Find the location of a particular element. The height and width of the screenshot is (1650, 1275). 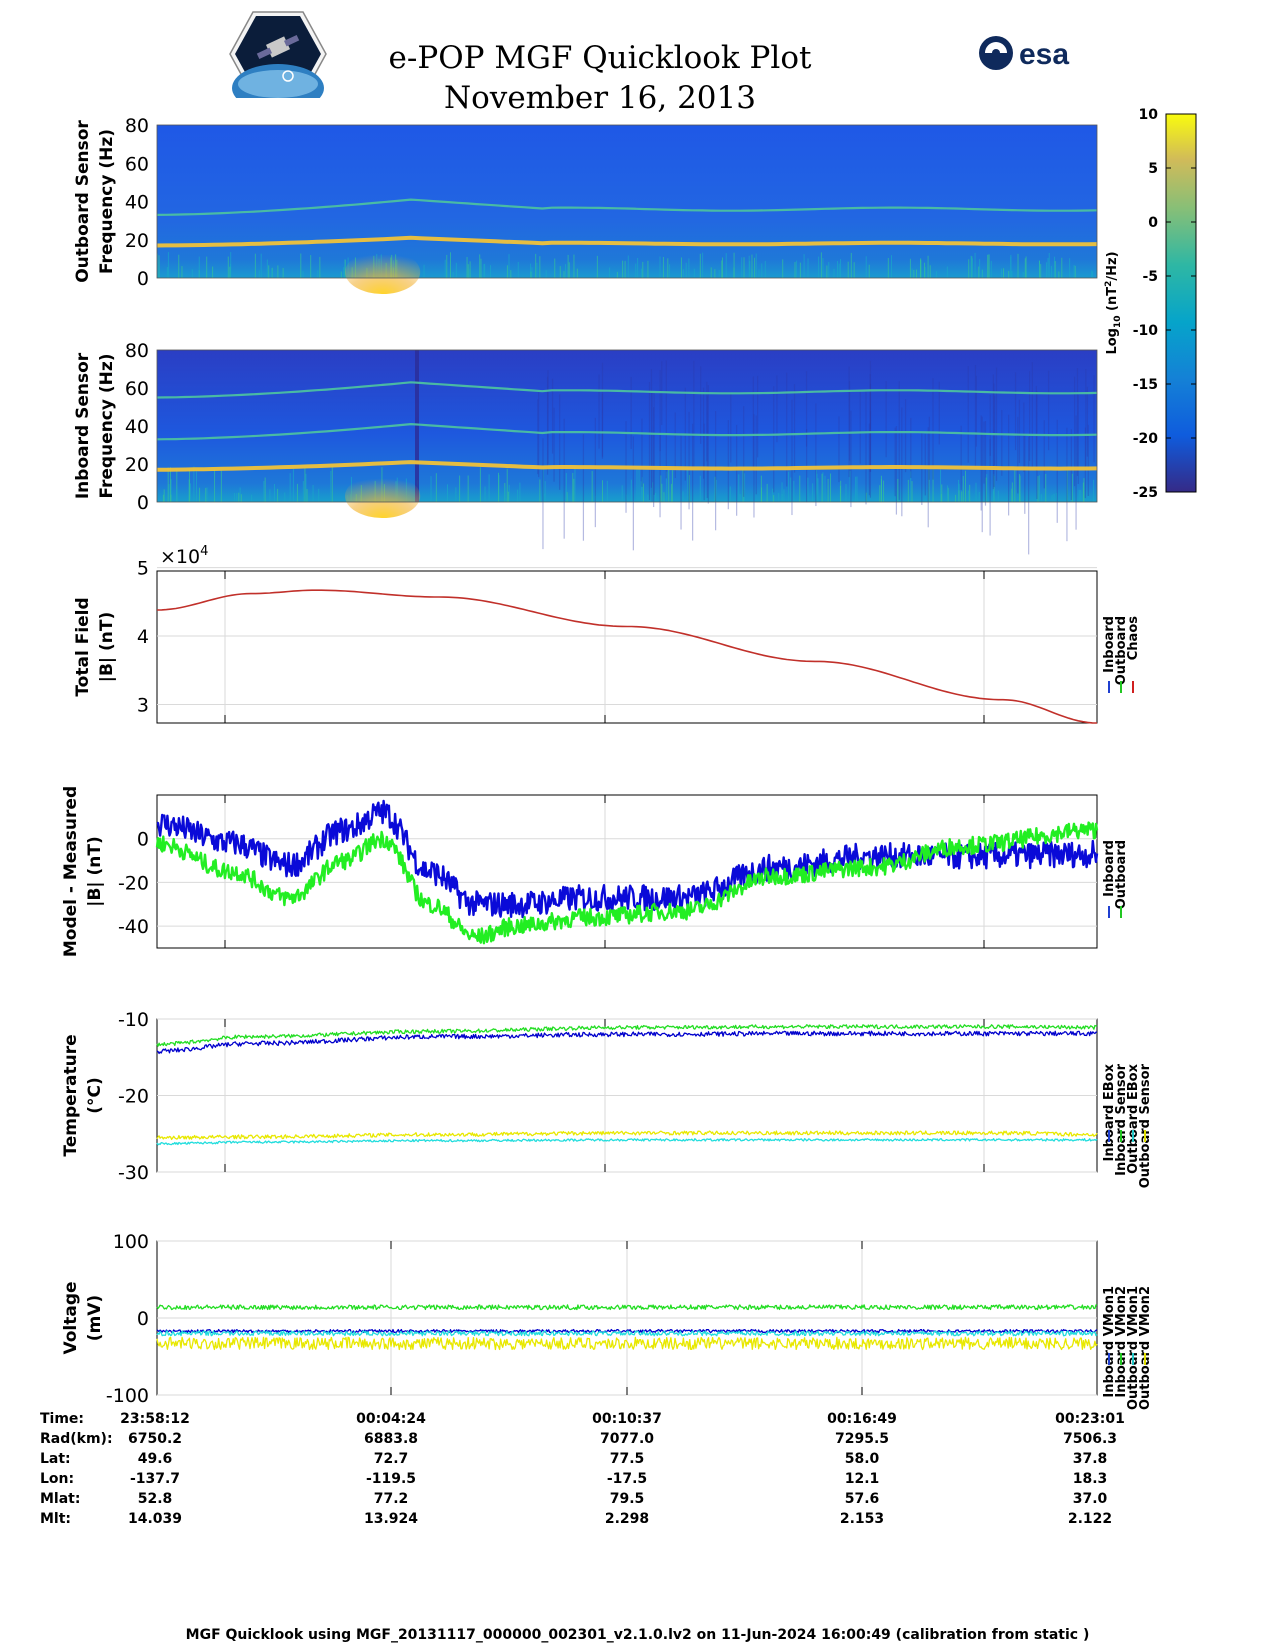

y-tick-label: 60 is located at coordinates (137, 389).